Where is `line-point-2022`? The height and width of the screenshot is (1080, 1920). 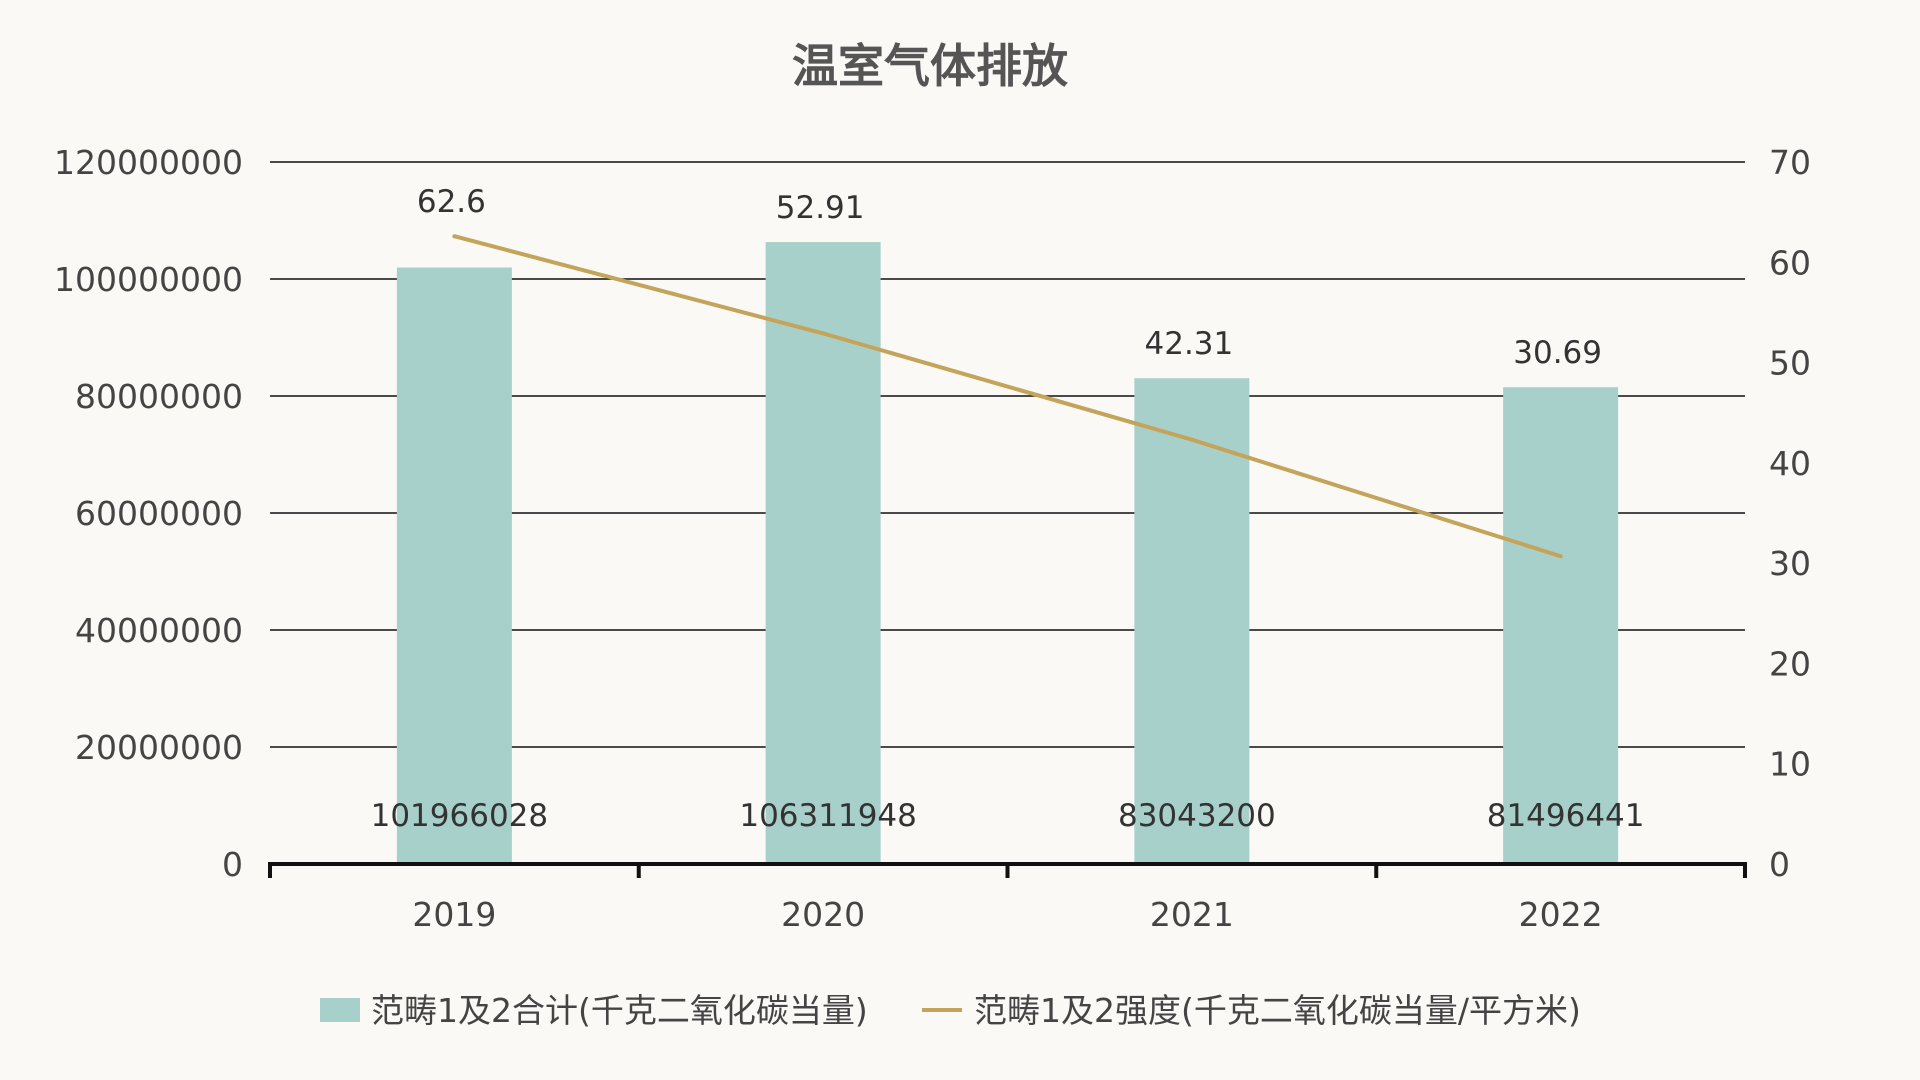 line-point-2022 is located at coordinates (1560, 556).